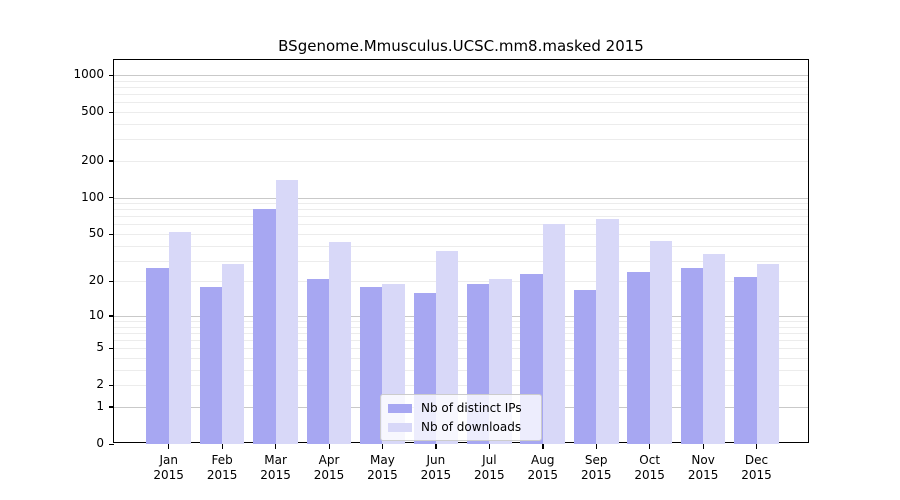 This screenshot has height=500, width=900. Describe the element at coordinates (400, 427) in the screenshot. I see `legend-swatch-downloads` at that location.